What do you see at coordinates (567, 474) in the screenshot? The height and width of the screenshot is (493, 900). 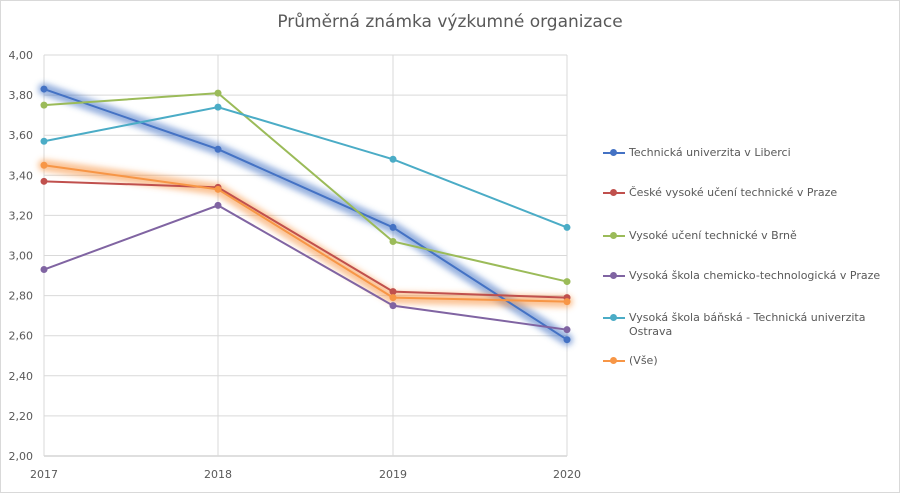 I see `x-tick-label: 2020` at bounding box center [567, 474].